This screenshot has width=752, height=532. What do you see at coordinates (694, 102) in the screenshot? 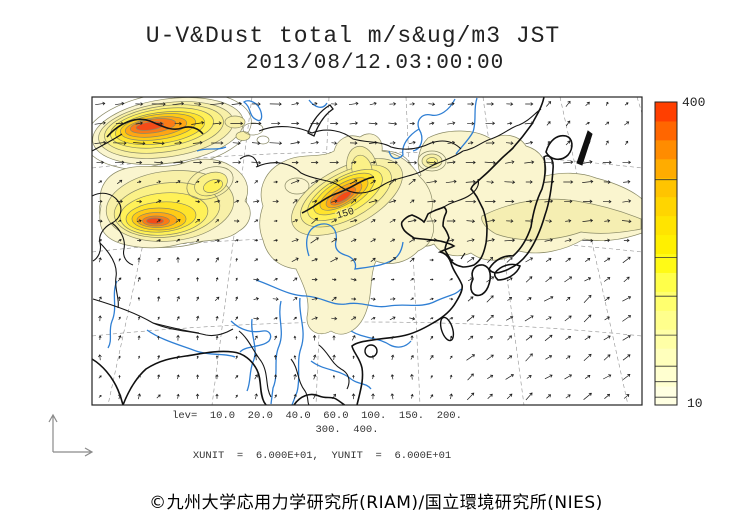
I see `colorbar-max-label: 400` at bounding box center [694, 102].